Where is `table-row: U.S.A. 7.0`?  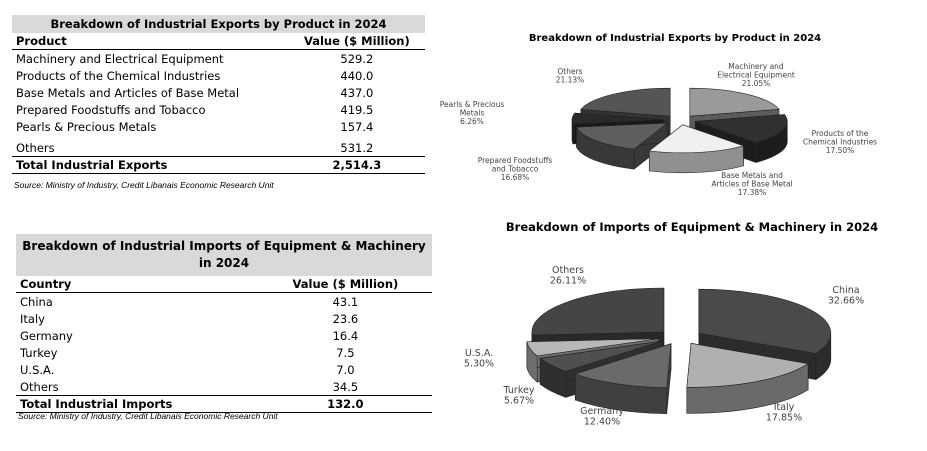
table-row: U.S.A. 7.0 is located at coordinates (224, 369).